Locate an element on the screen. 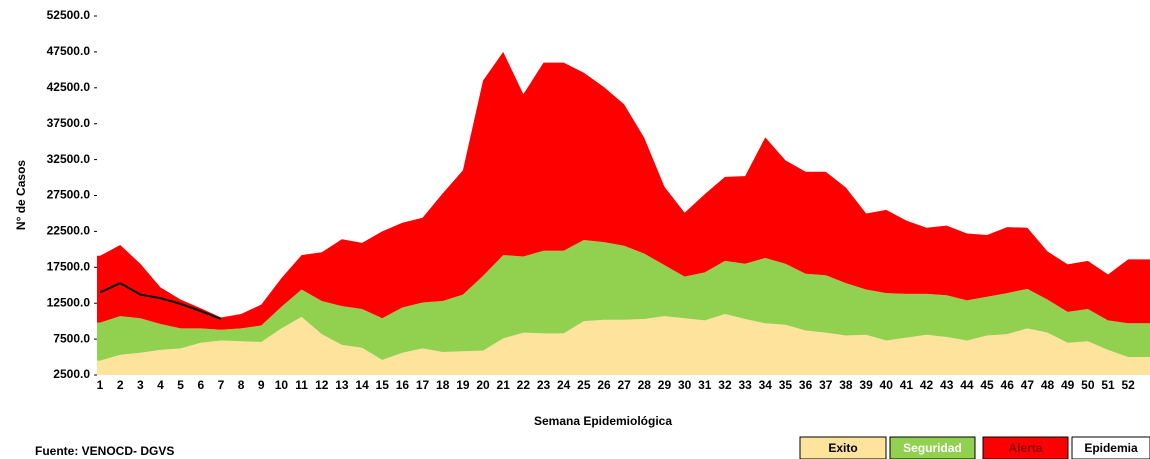  x-tick-label: 23 is located at coordinates (544, 385).